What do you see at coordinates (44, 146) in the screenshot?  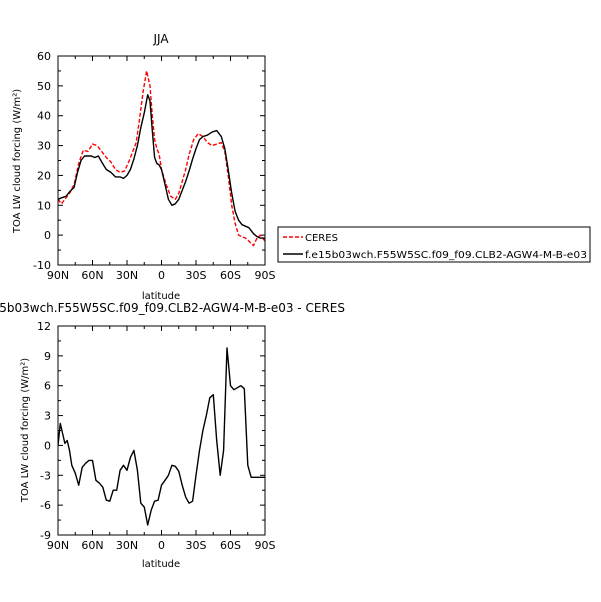 I see `top-y-tick-label: 30` at bounding box center [44, 146].